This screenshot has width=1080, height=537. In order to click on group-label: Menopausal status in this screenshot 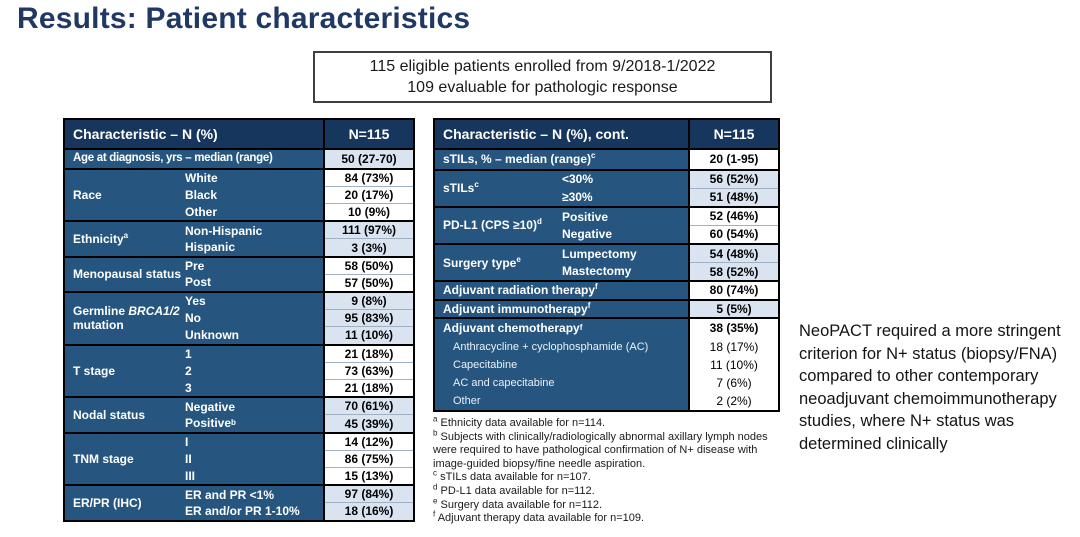, I will do `click(127, 274)`.